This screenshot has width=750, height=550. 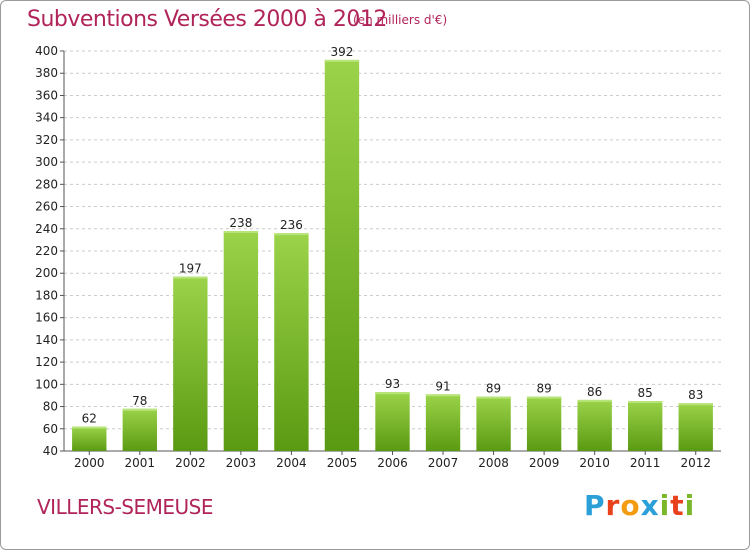 I want to click on bar-2010, so click(x=594, y=425).